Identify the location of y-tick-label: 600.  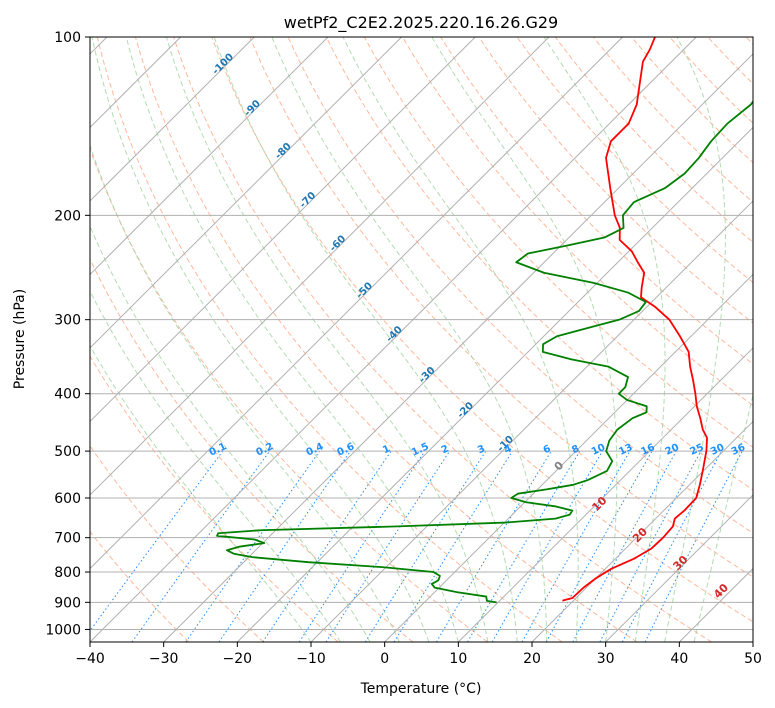
(67, 499).